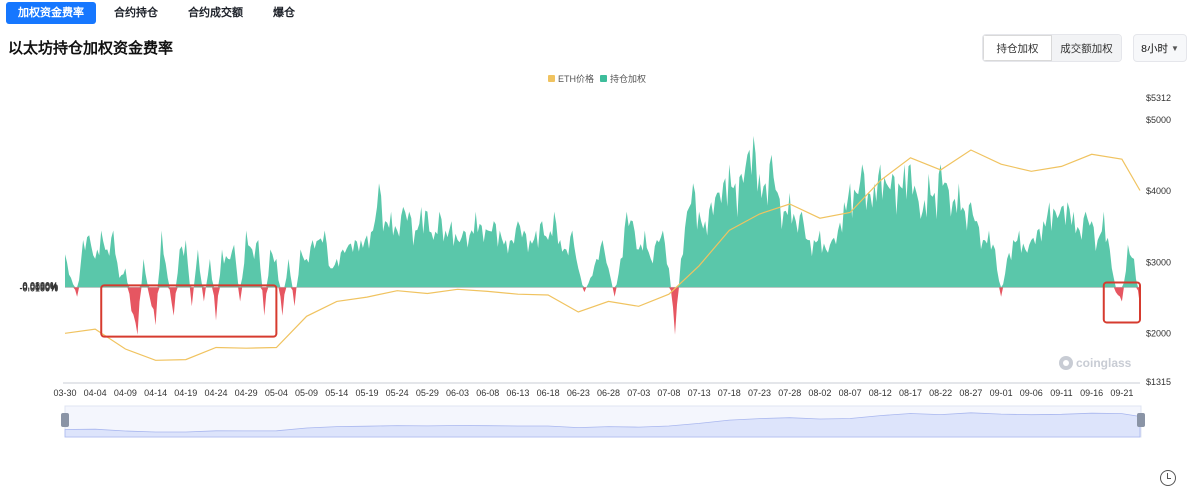 The width and height of the screenshot is (1199, 489). Describe the element at coordinates (1174, 48) in the screenshot. I see `chevron-down-icon: ▼` at that location.